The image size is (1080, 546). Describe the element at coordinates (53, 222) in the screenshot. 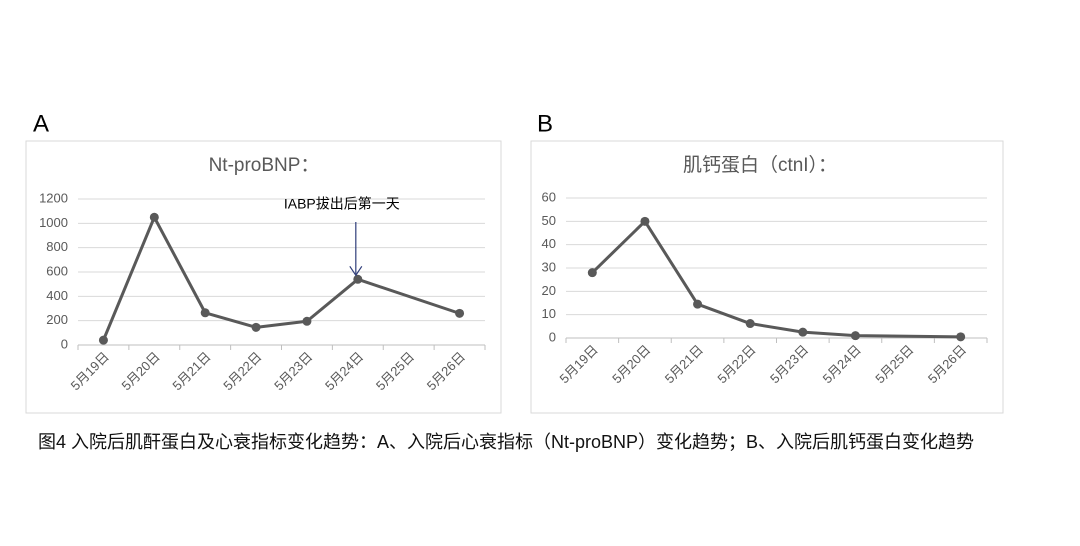

I see `y-tick-label: 1000` at that location.